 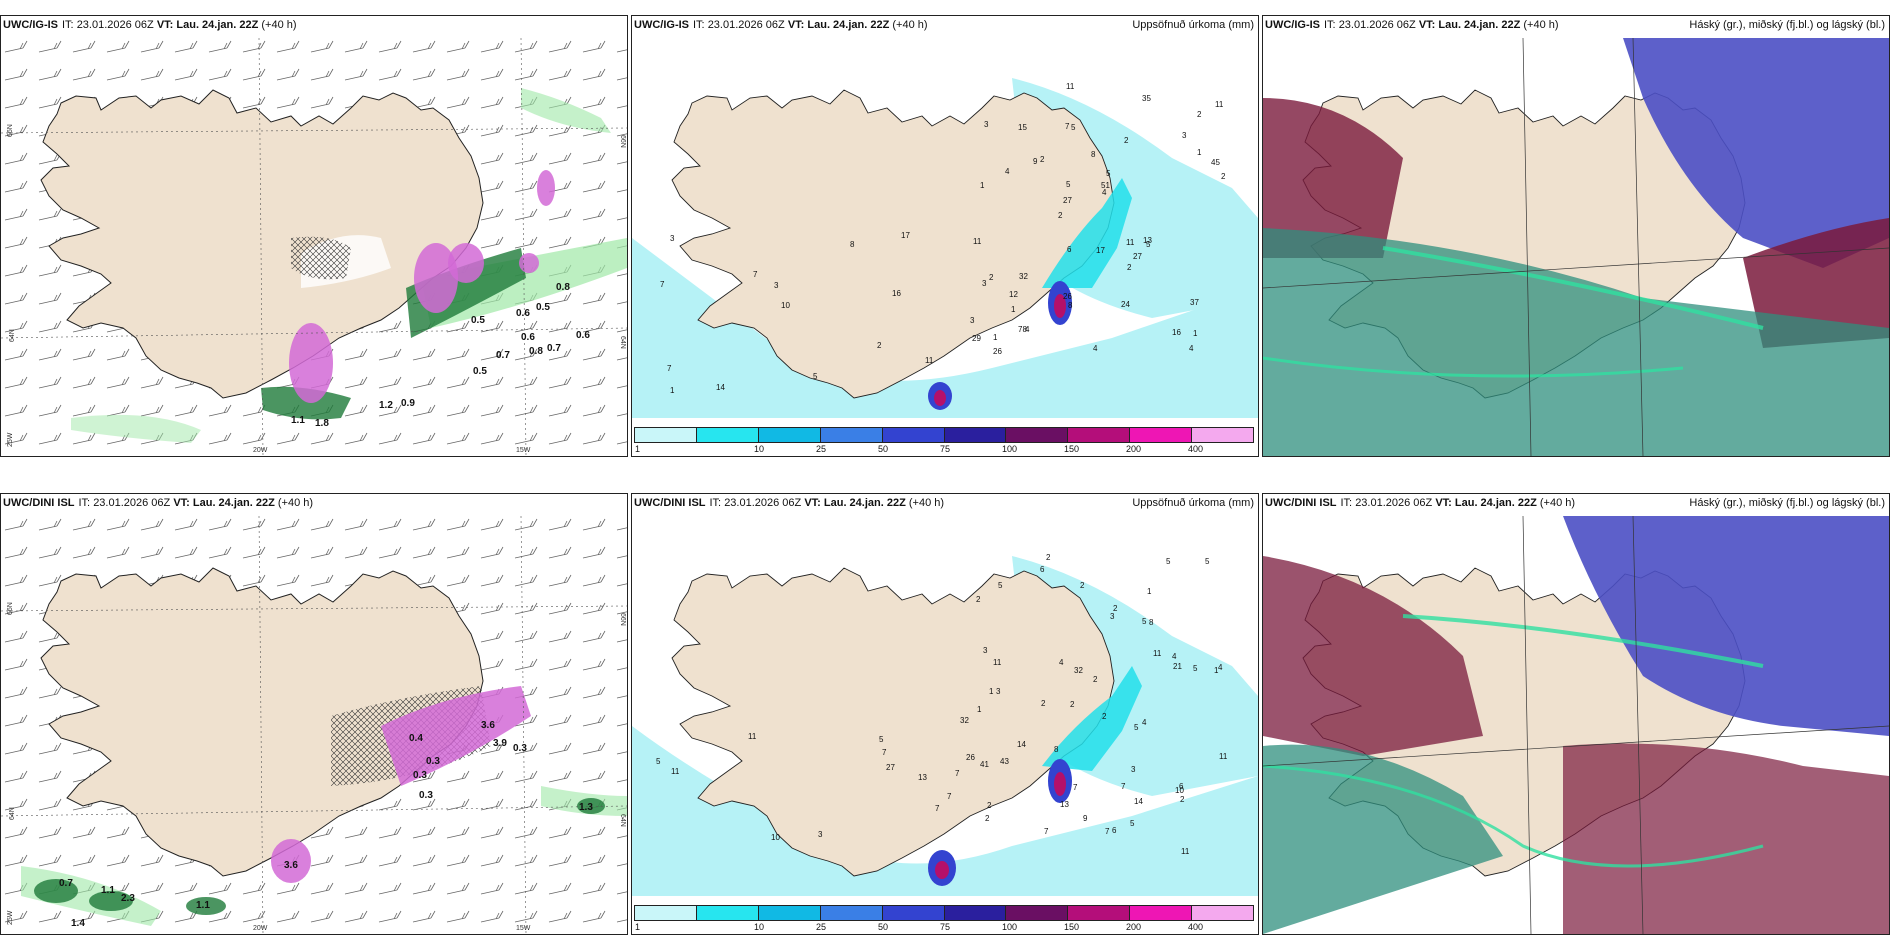 What do you see at coordinates (1022, 329) in the screenshot?
I see `precip-value: 78` at bounding box center [1022, 329].